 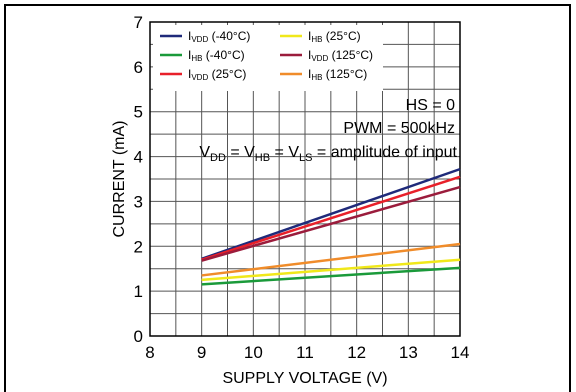 What do you see at coordinates (138, 201) in the screenshot?
I see `y-tick-label: 3` at bounding box center [138, 201].